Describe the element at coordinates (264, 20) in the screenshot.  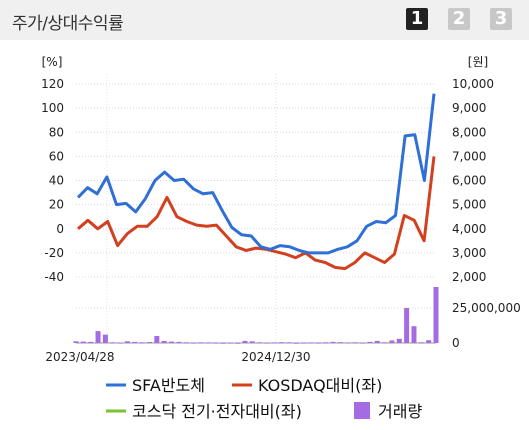
I see `chart-header: 주가/상대수익률 1 2 3` at that location.